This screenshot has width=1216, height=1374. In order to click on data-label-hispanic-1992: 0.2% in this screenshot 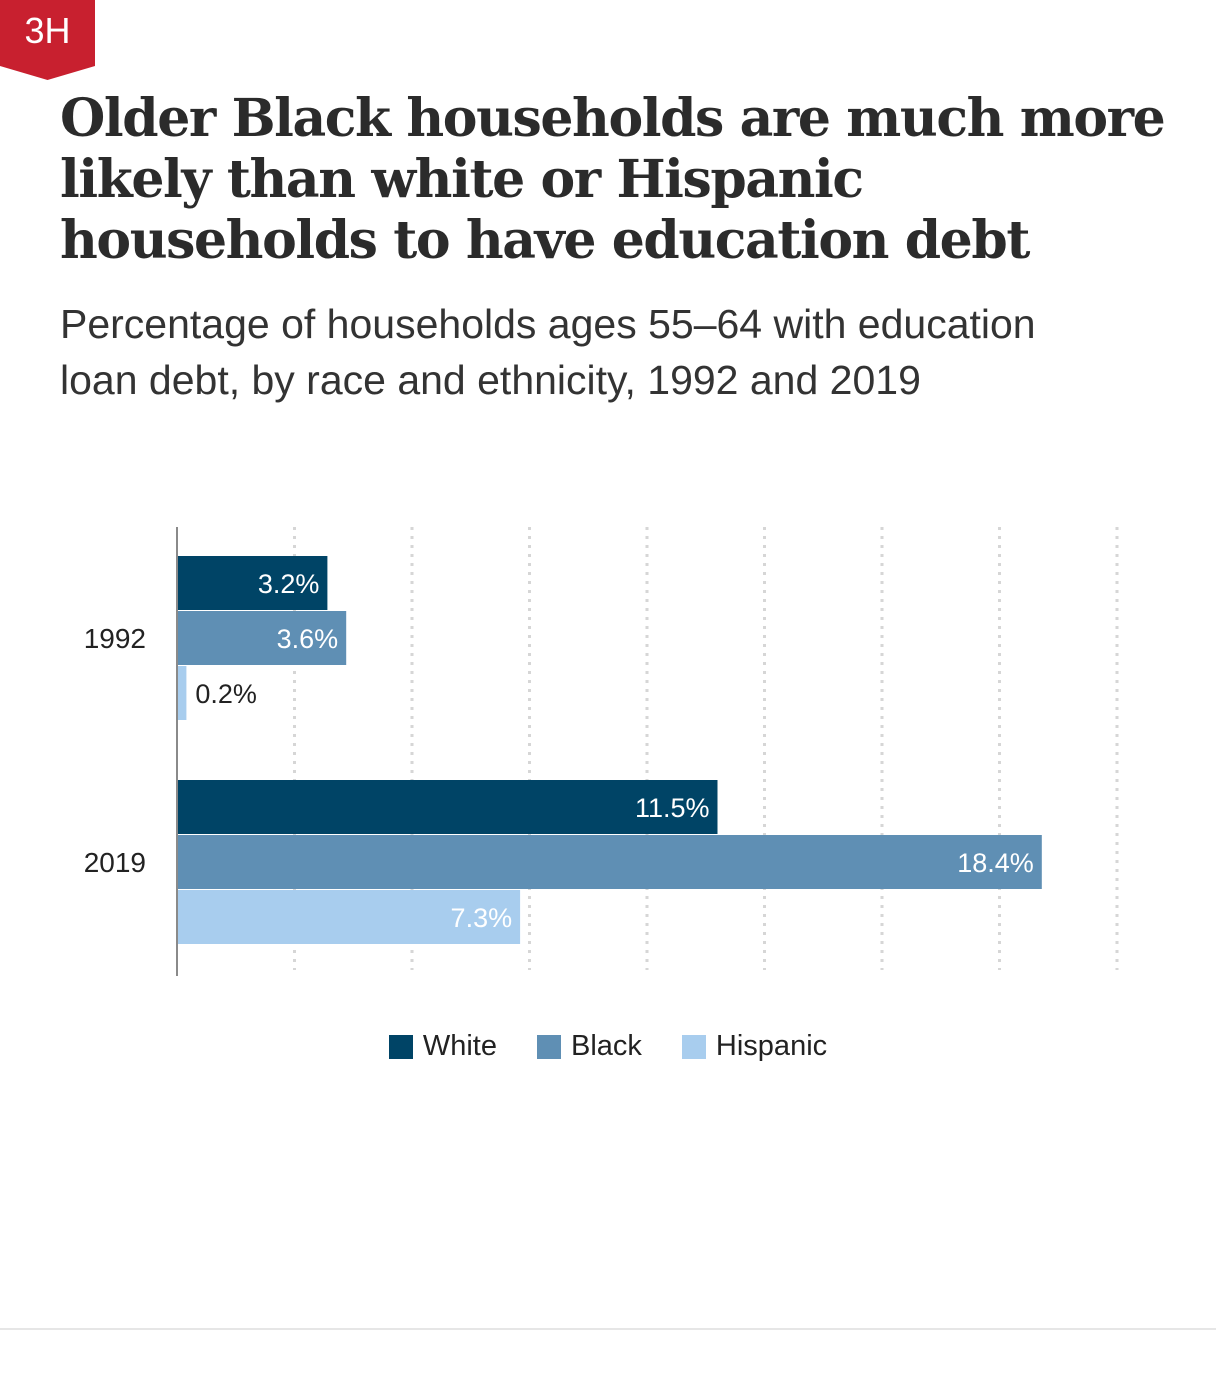, I will do `click(226, 694)`.